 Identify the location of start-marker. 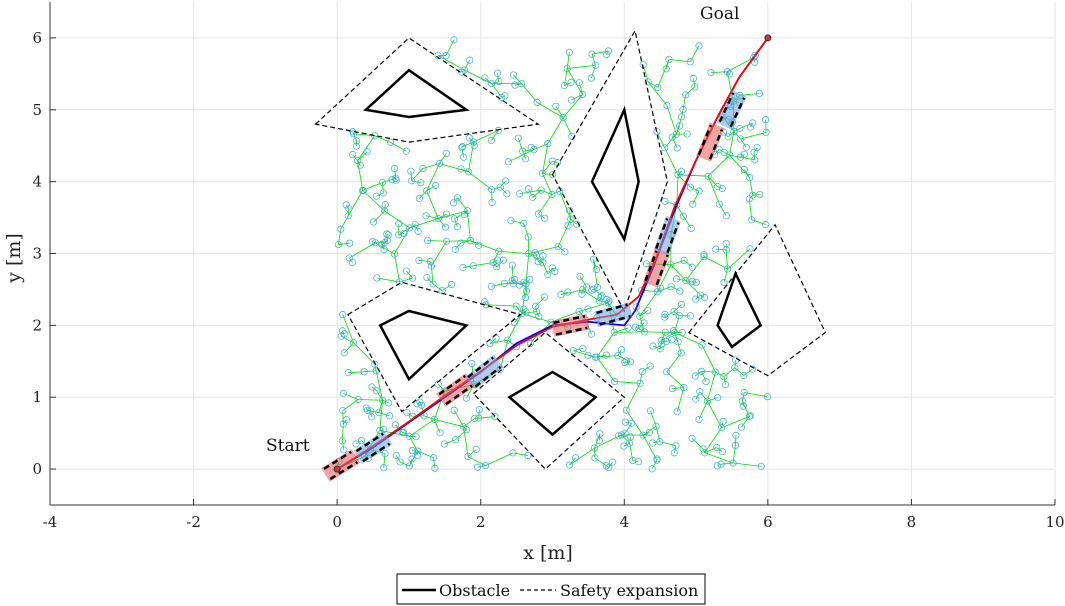
(337, 469).